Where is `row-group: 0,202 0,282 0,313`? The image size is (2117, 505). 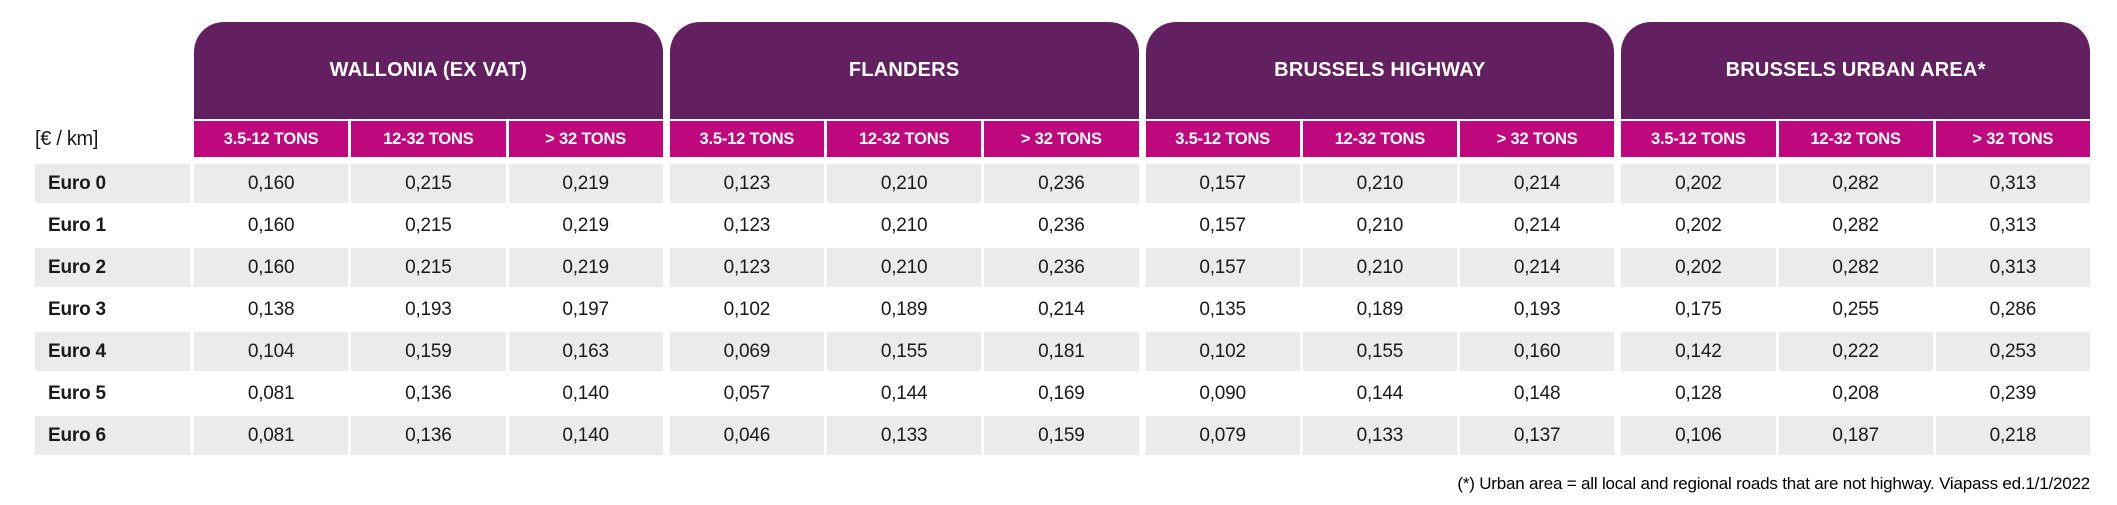
row-group: 0,202 0,282 0,313 is located at coordinates (1855, 267).